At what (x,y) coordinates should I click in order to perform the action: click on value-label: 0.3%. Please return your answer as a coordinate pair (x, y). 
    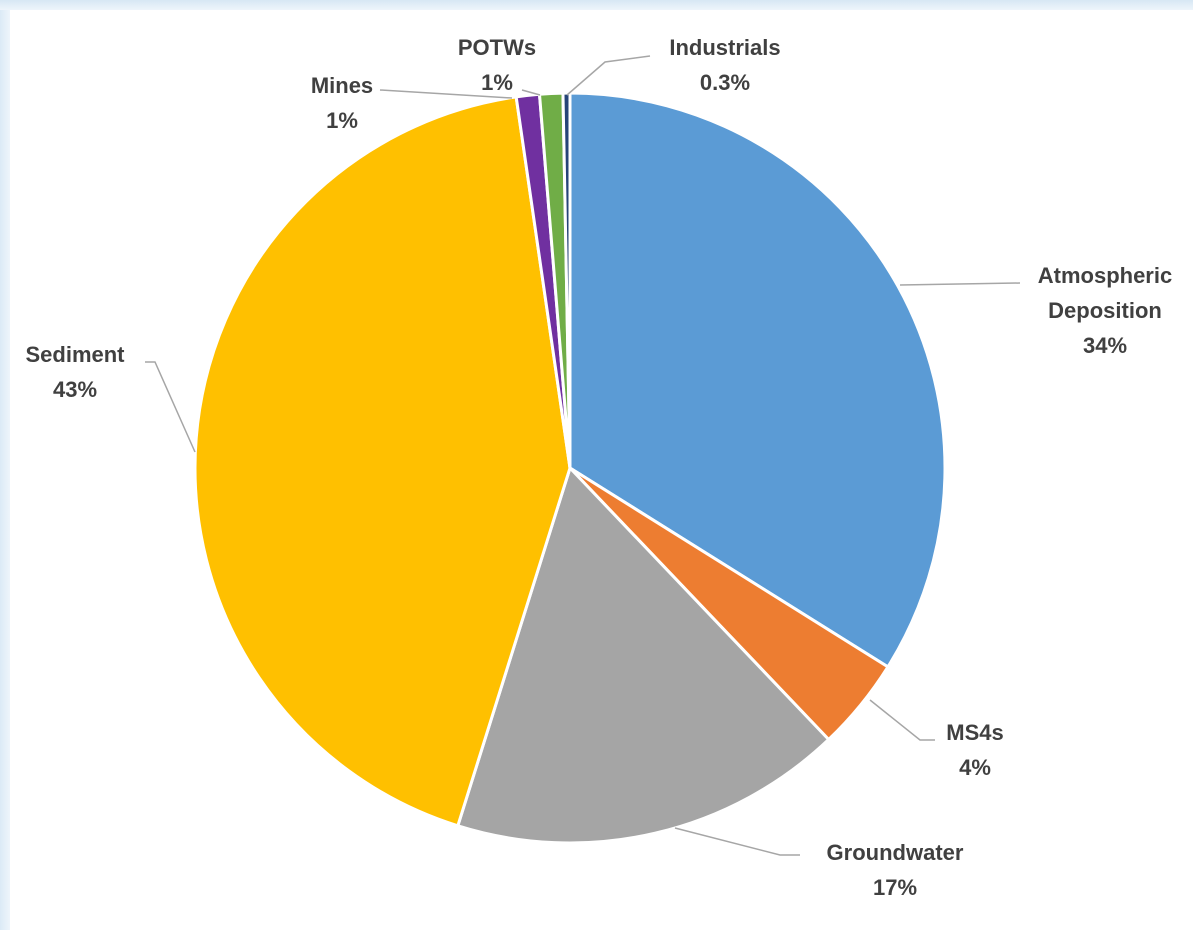
    Looking at the image, I should click on (725, 82).